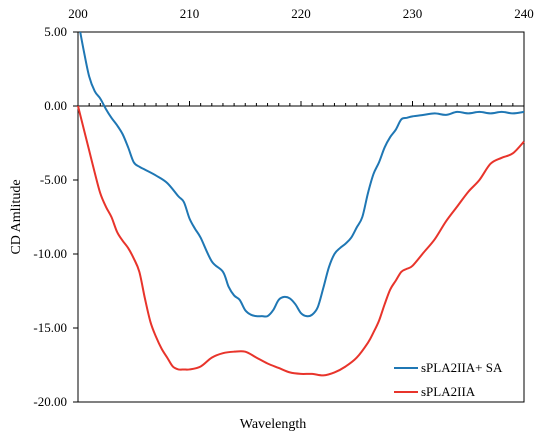  I want to click on legend-label-series-1: sPLA2IIA+ SA, so click(462, 367).